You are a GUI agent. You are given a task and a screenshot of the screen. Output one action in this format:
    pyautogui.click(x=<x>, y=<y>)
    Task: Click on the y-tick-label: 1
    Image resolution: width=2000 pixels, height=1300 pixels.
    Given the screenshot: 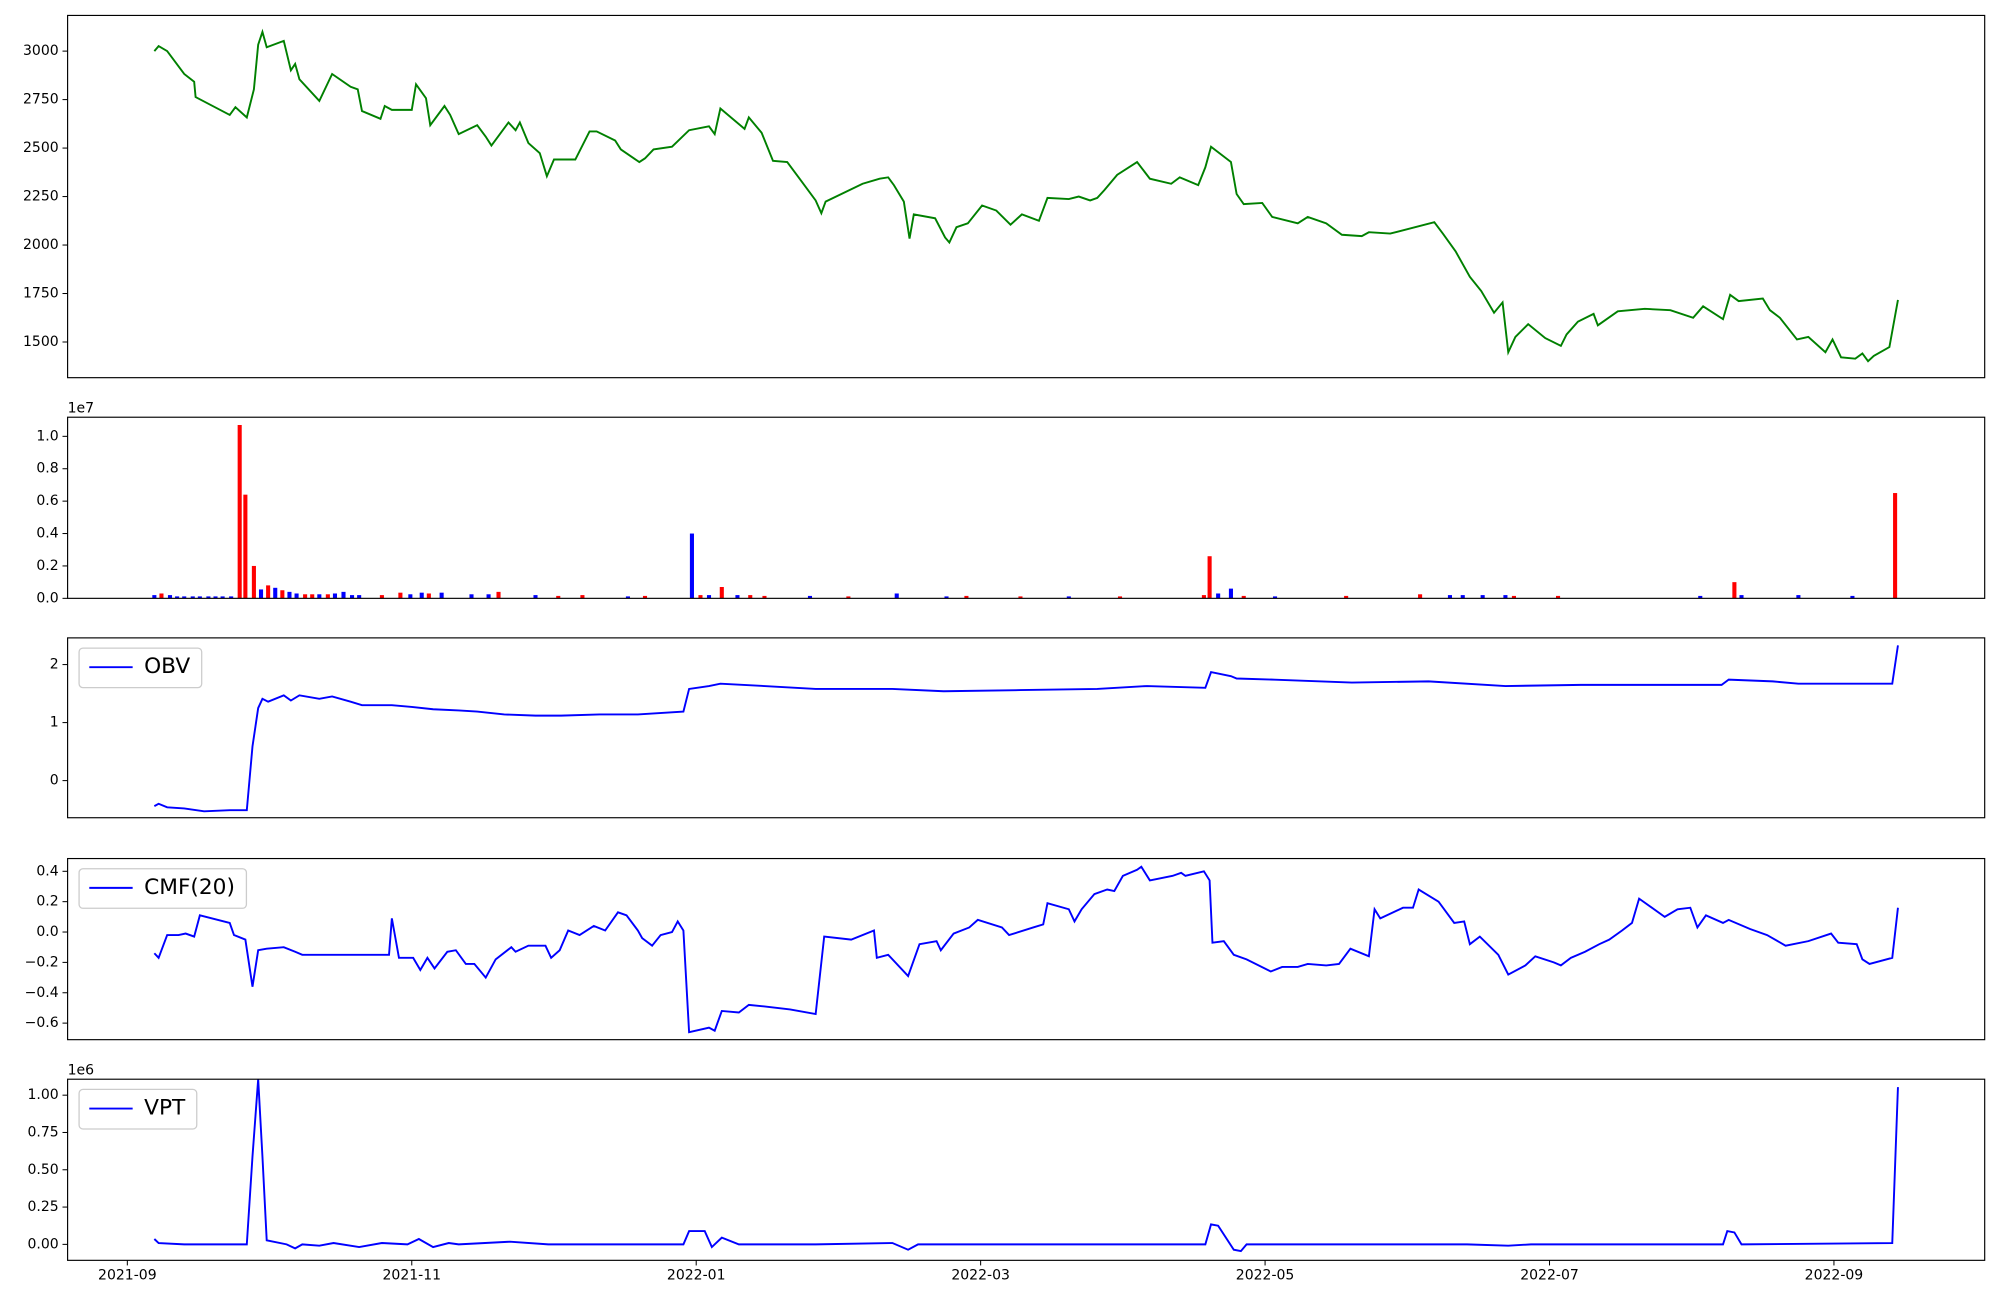 What is the action you would take?
    pyautogui.click(x=54, y=723)
    